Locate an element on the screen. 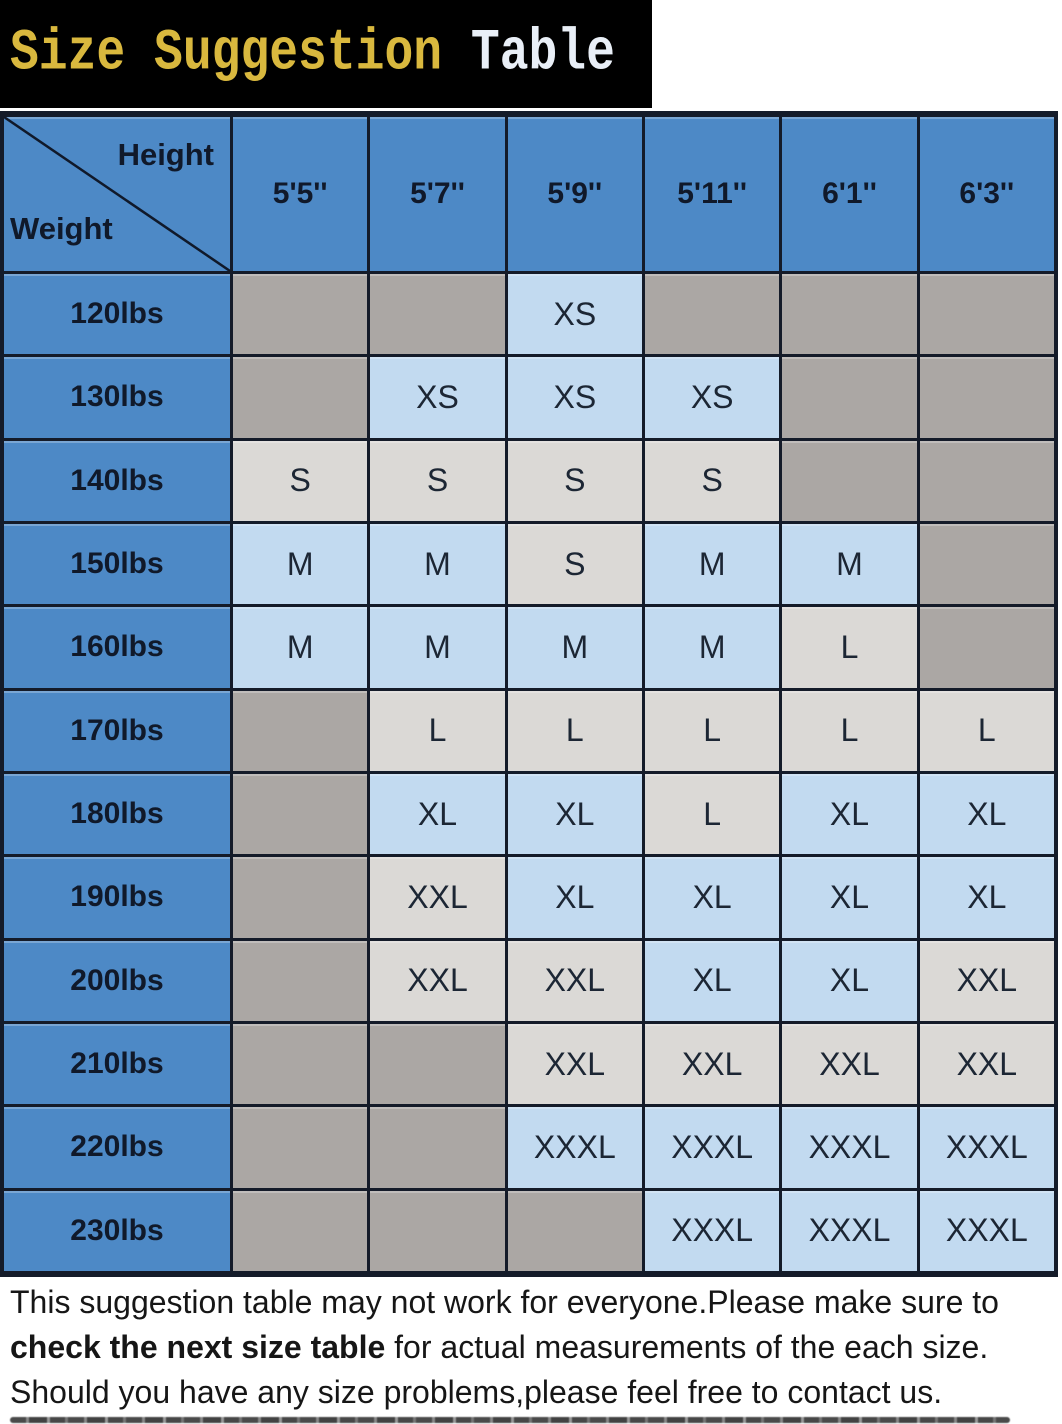  title-banner: Size Suggestion Table is located at coordinates (326, 54).